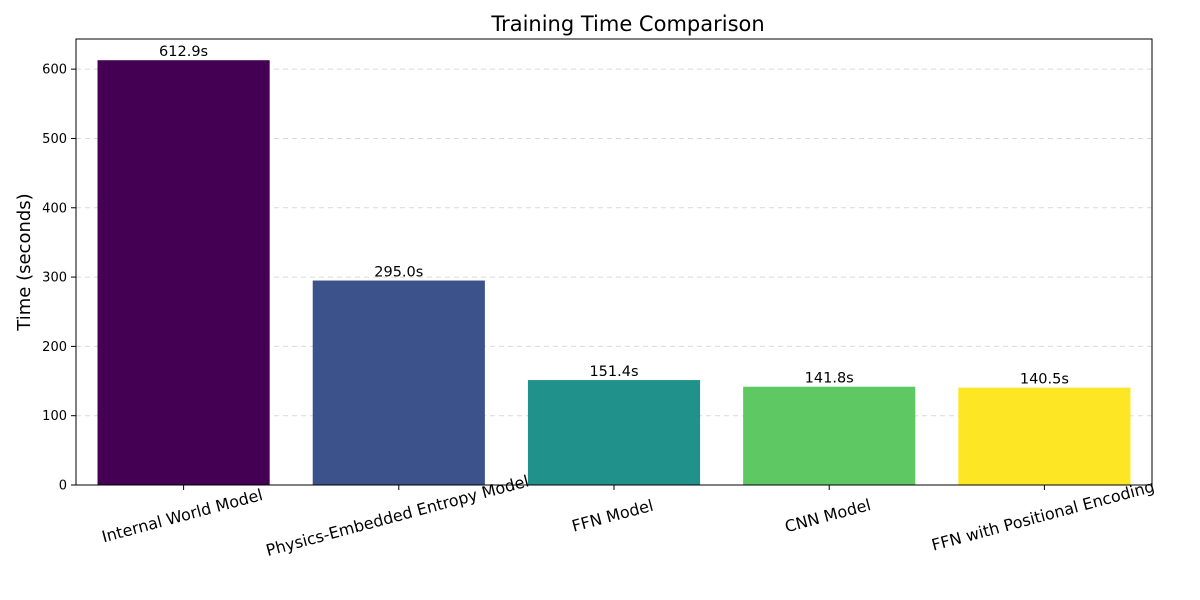 The image size is (1200, 600). I want to click on y-tick-label: 0, so click(63, 486).